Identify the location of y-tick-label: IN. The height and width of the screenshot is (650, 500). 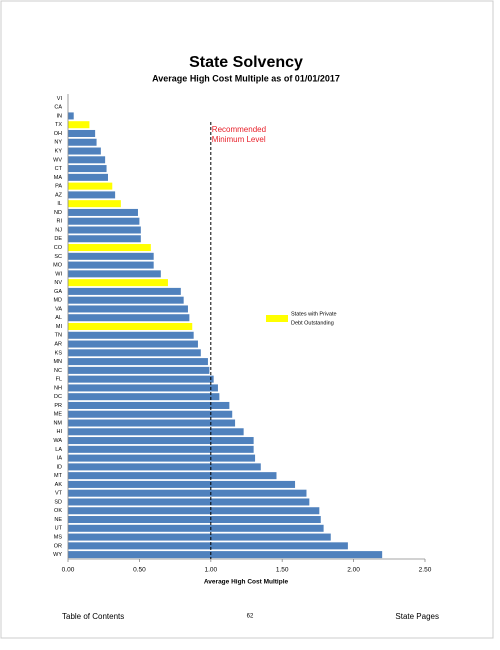
(60, 116).